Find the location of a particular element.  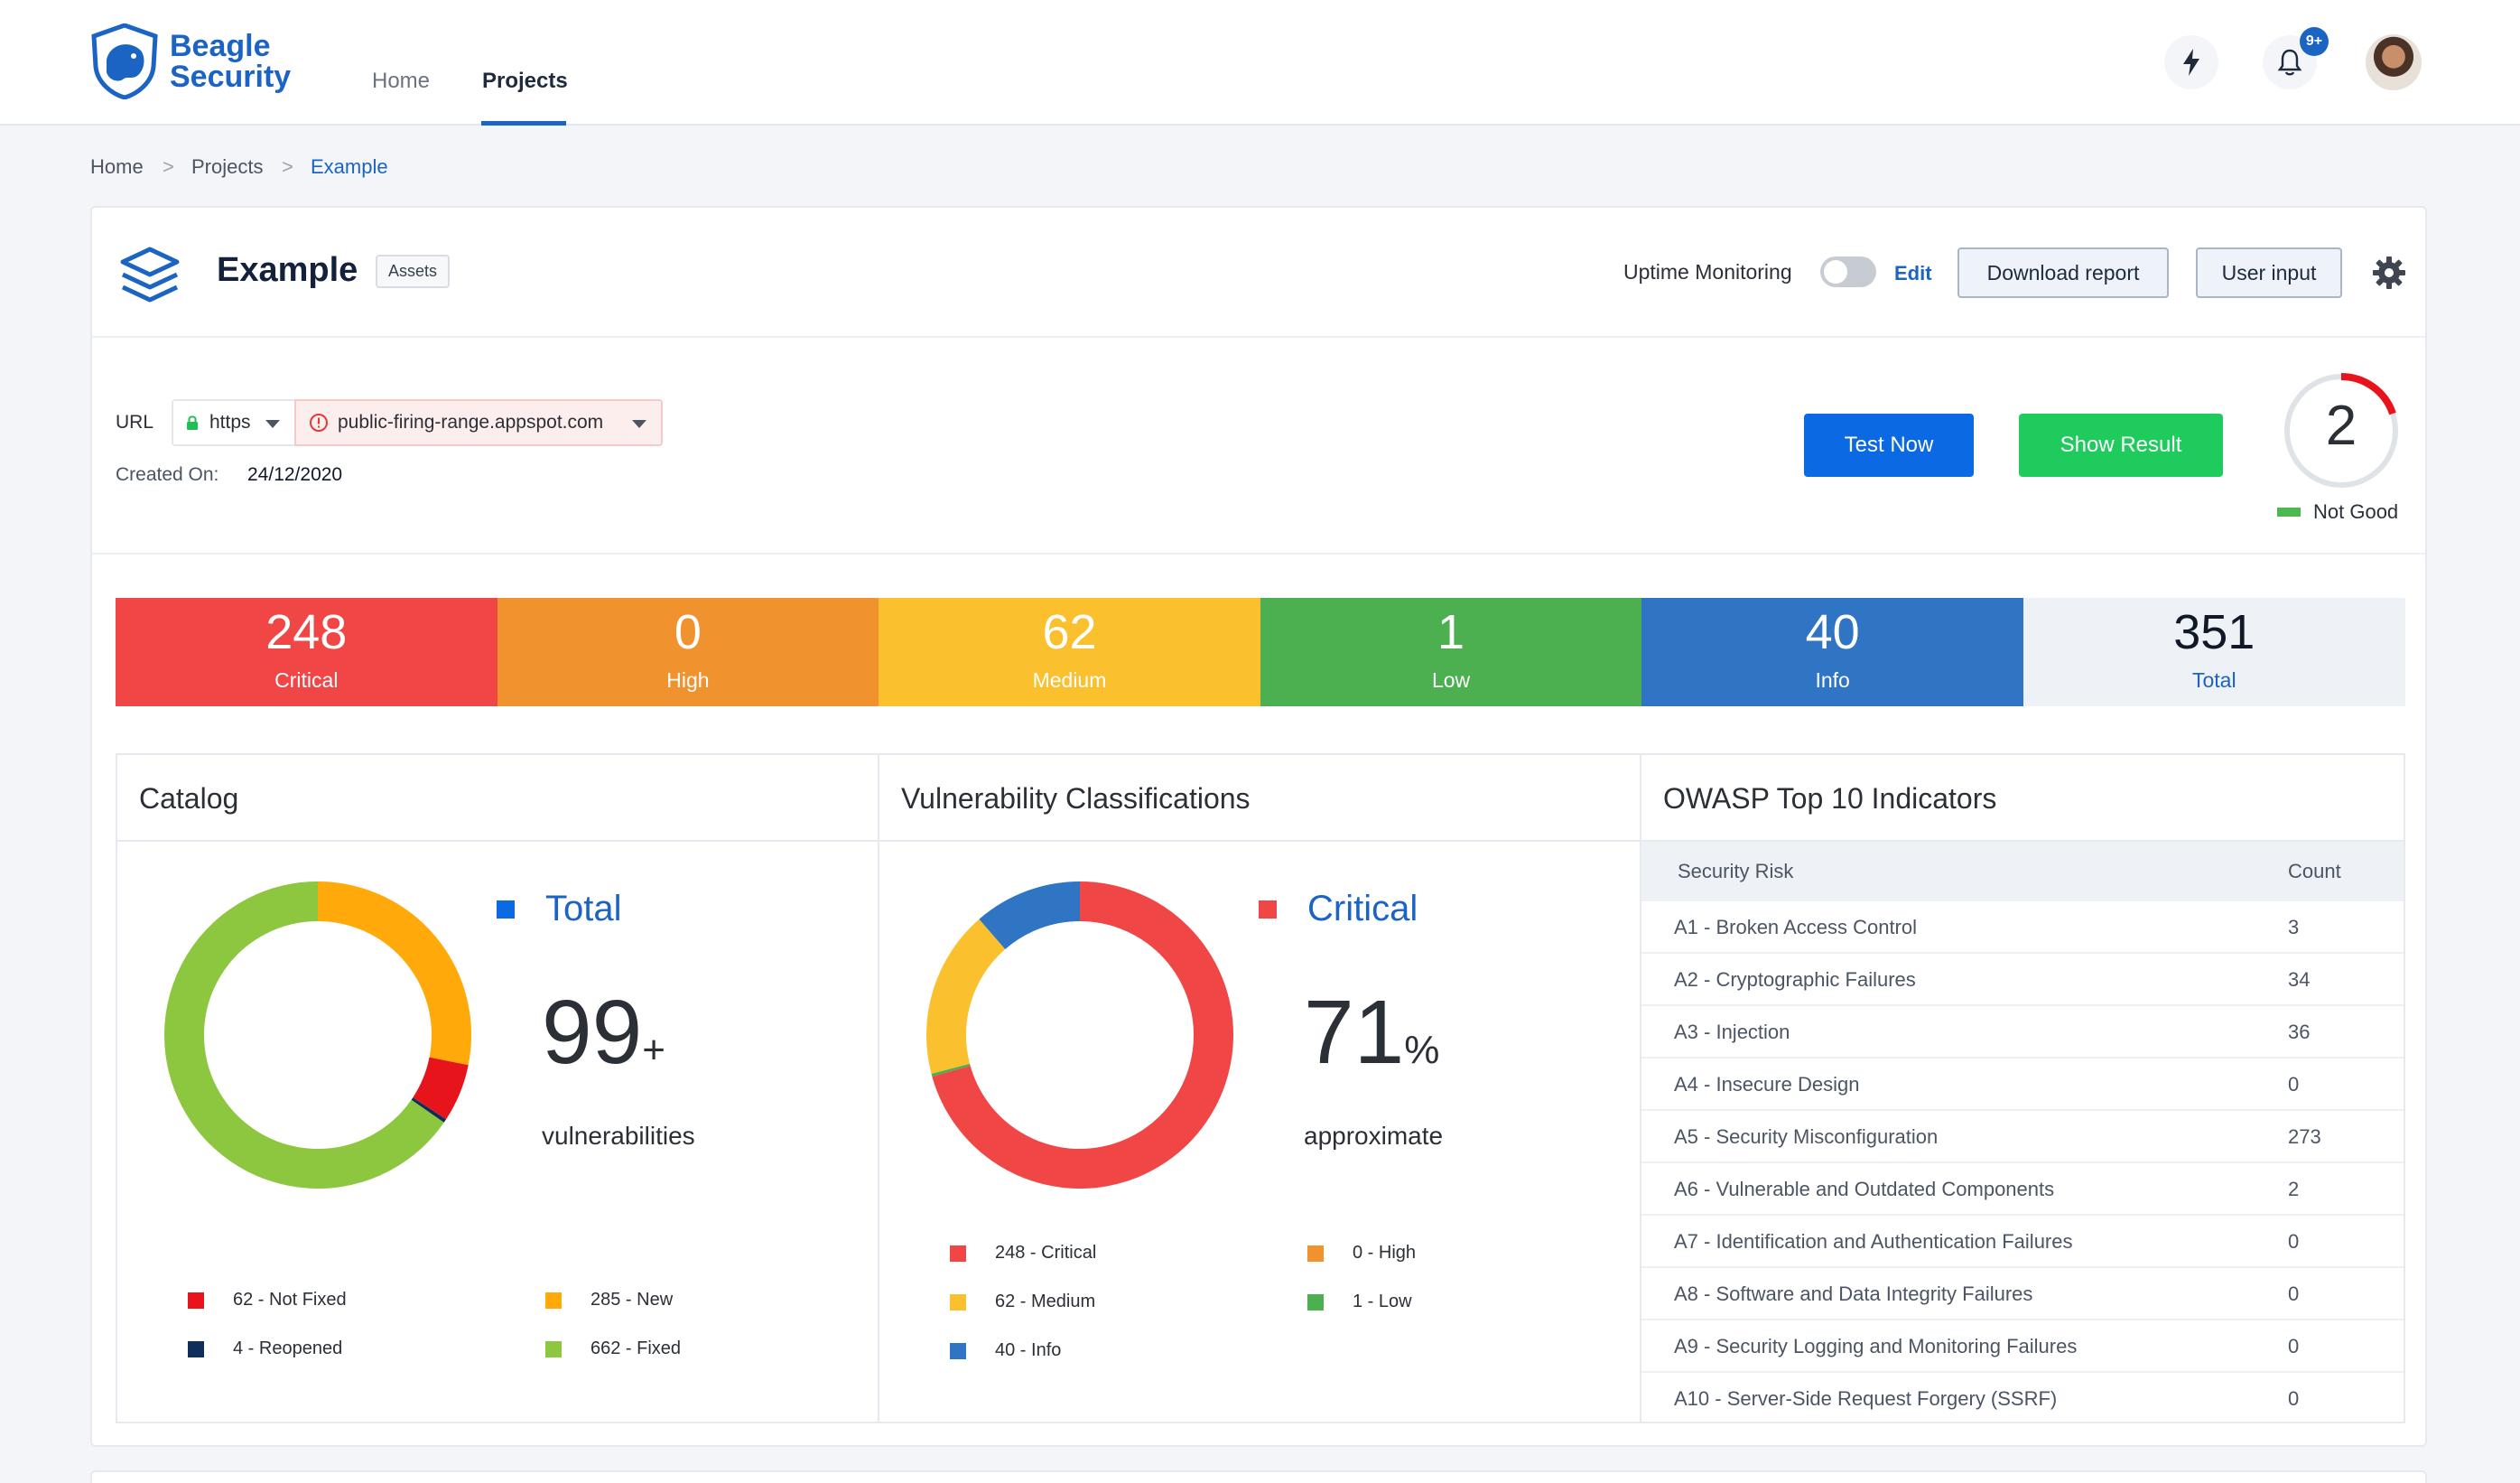

brand-name-line1: Beagle is located at coordinates (220, 46).